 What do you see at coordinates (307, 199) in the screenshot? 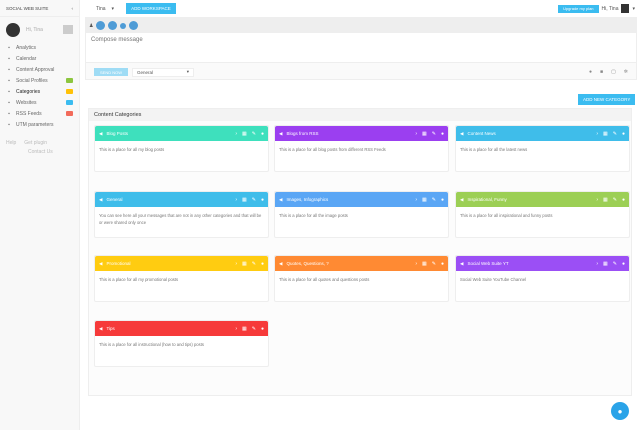
I see `category-name: Images, Infographics` at bounding box center [307, 199].